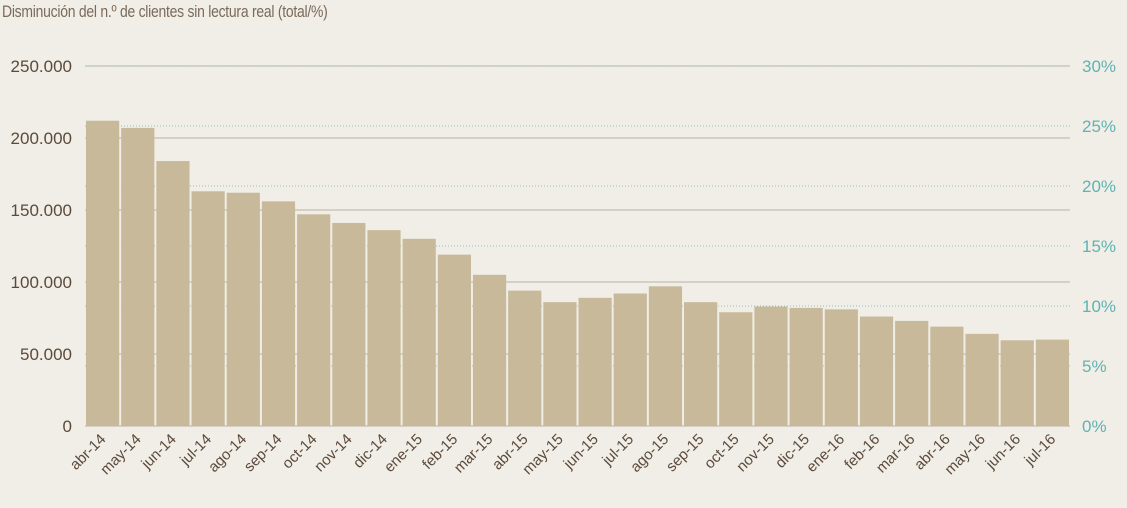 This screenshot has height=508, width=1127. I want to click on y-tick-label: 50.000, so click(46, 354).